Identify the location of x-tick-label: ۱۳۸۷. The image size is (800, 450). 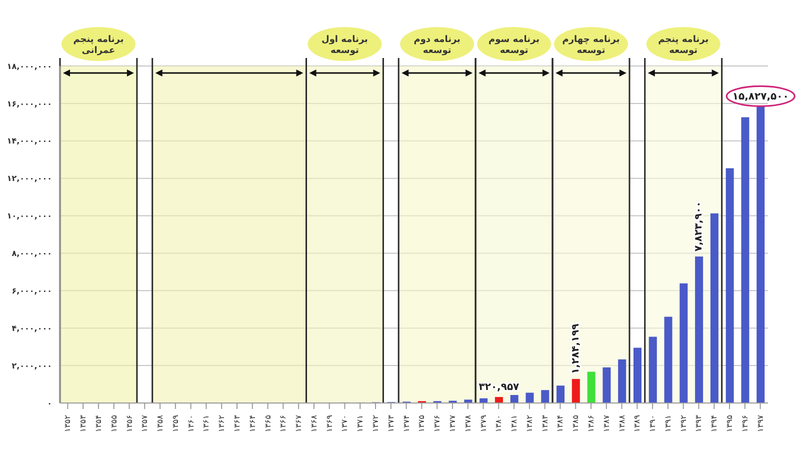
(606, 423).